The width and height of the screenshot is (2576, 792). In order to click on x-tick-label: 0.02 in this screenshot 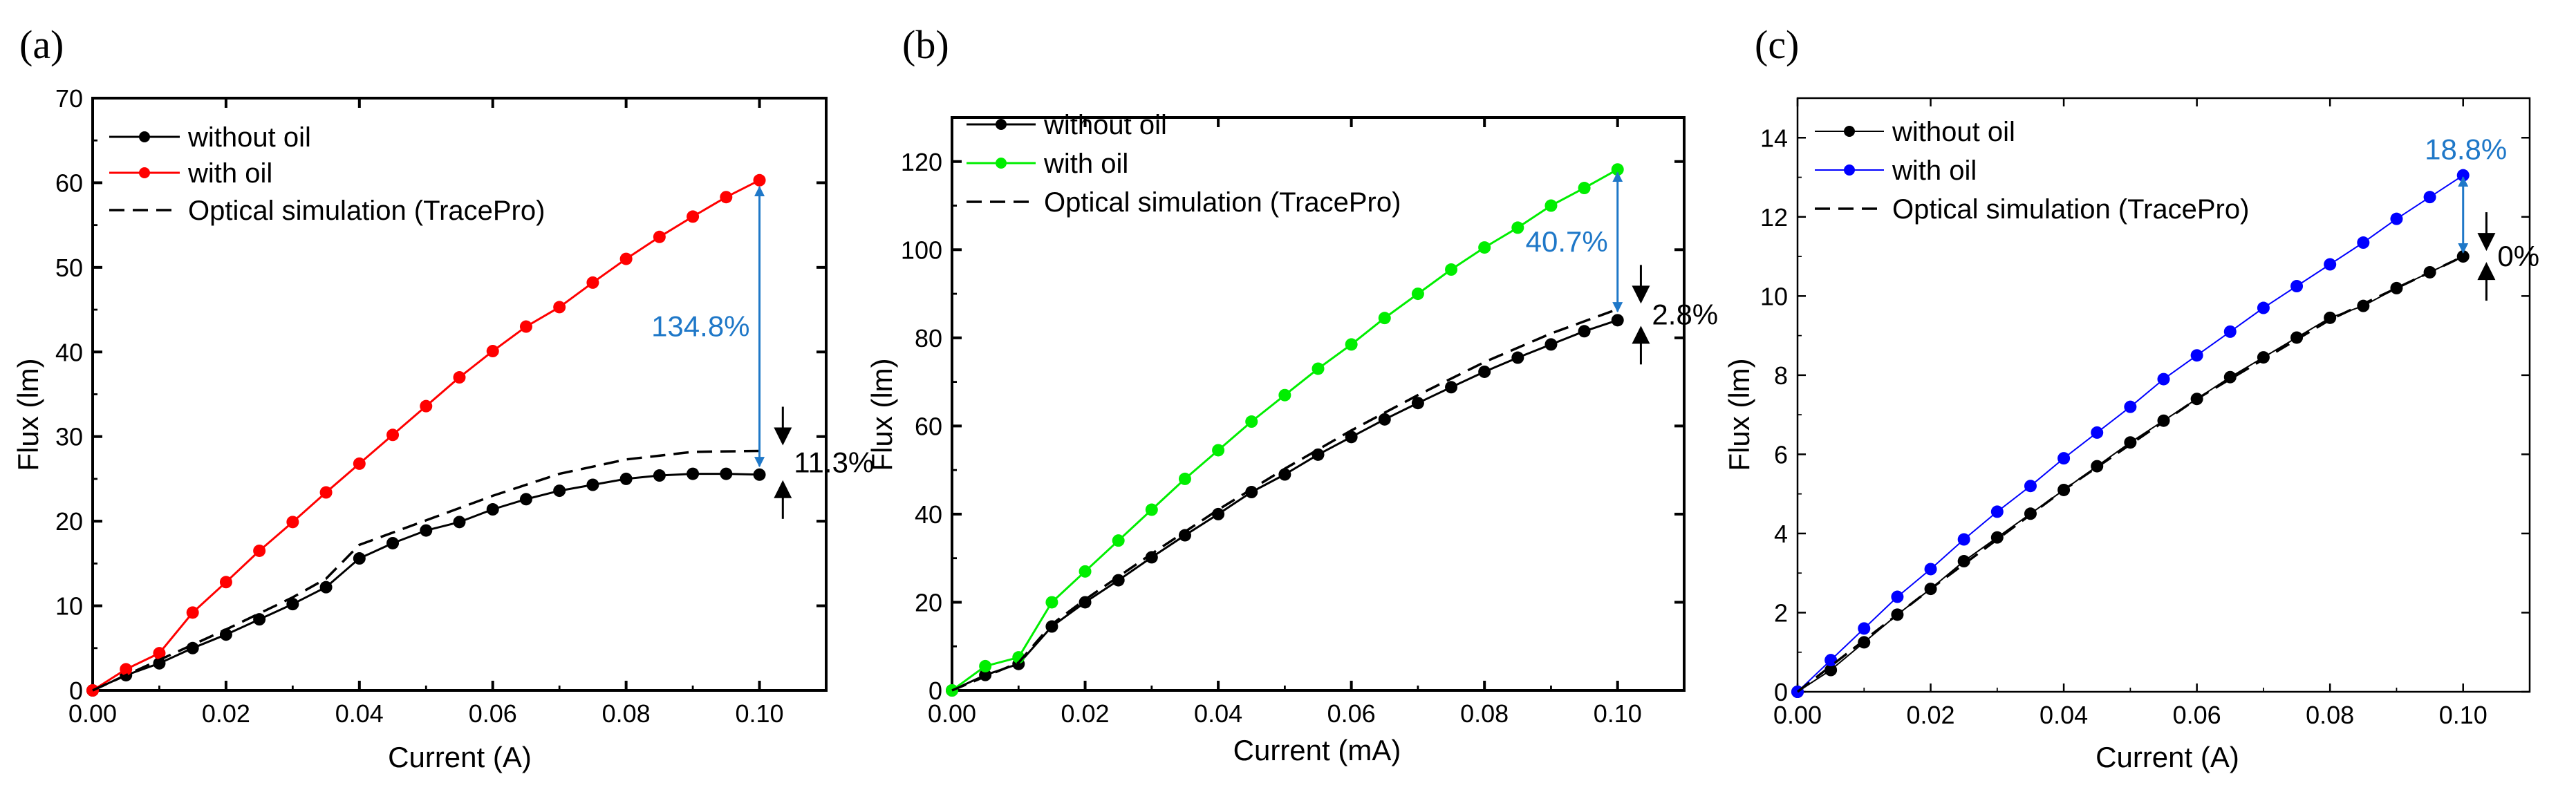, I will do `click(226, 713)`.